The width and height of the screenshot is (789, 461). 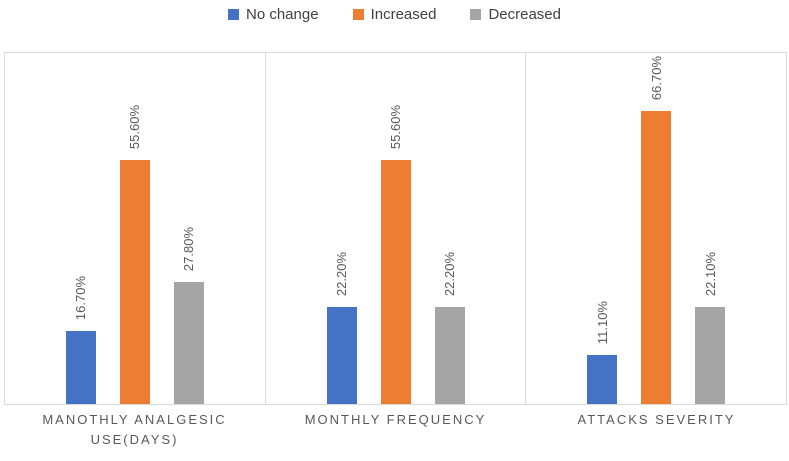 What do you see at coordinates (395, 419) in the screenshot?
I see `category-label-line: MONTHLY FREQUENCY` at bounding box center [395, 419].